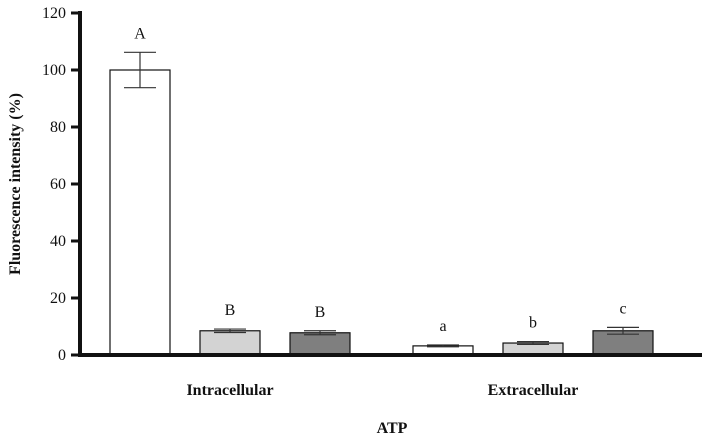  Describe the element at coordinates (62, 355) in the screenshot. I see `y-tick-label: 0` at that location.